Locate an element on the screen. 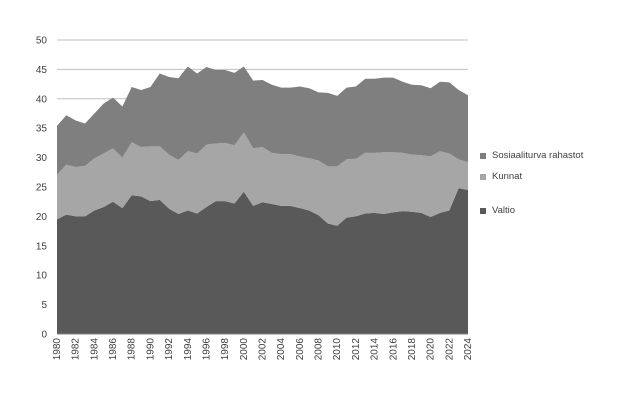  x-tick-label-1984: 1984 is located at coordinates (94, 349).